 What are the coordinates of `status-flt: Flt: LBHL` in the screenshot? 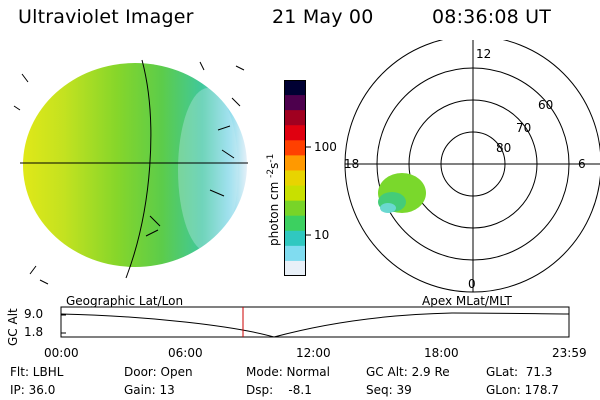 It's located at (37, 372).